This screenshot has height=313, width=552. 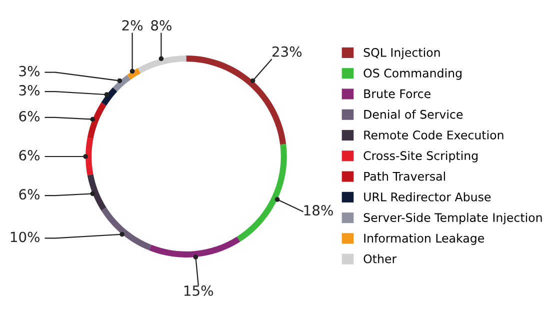 I want to click on legend-label: SQL Injection, so click(x=402, y=54).